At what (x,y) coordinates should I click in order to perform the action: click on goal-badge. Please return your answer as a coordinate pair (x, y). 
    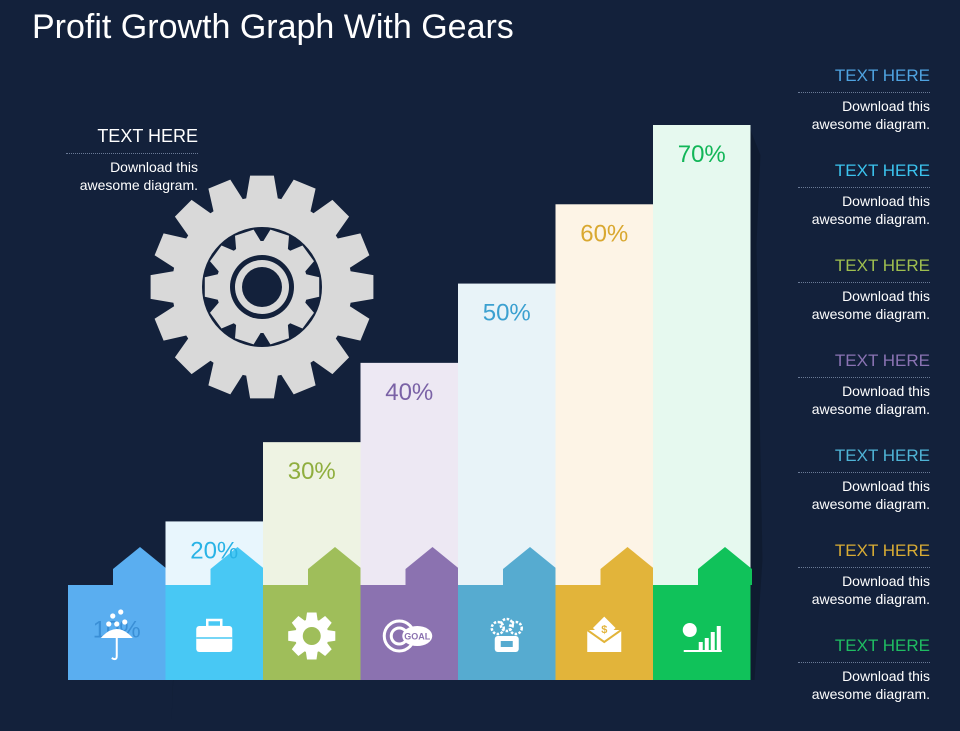
    Looking at the image, I should click on (417, 636).